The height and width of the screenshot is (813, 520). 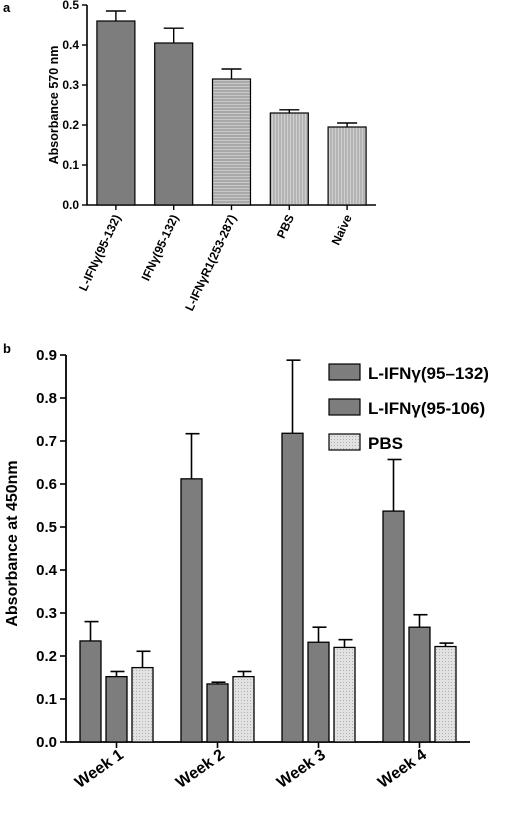 What do you see at coordinates (46, 355) in the screenshot?
I see `y-tick-label-b: 0.9` at bounding box center [46, 355].